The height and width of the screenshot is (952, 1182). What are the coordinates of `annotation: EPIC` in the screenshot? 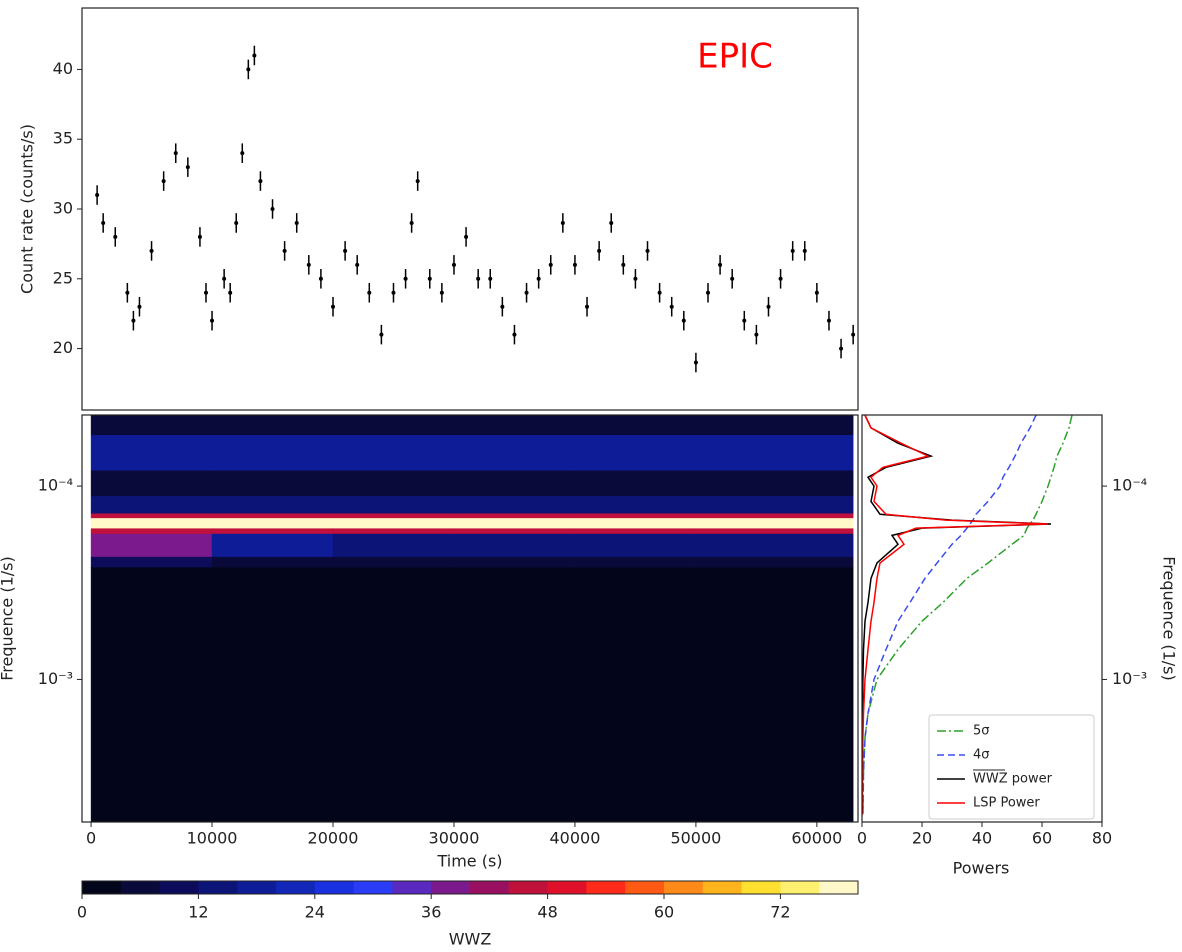 It's located at (735, 57).